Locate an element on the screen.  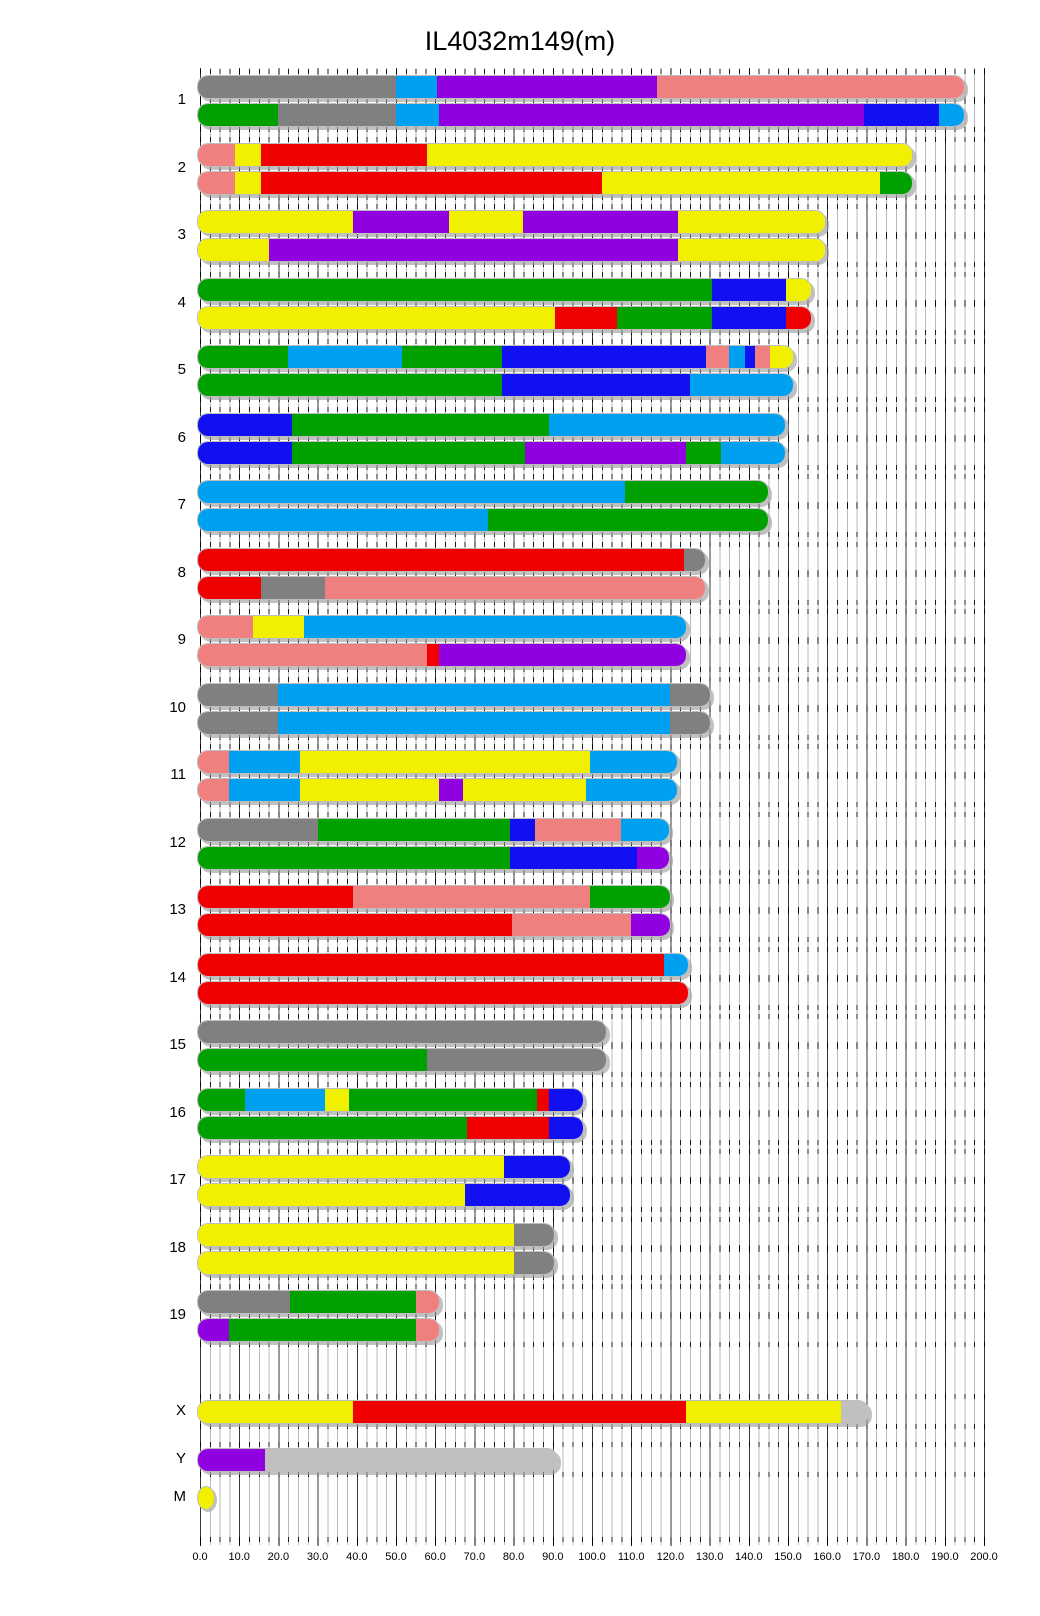
chromosome-label: 9 is located at coordinates (181, 639).